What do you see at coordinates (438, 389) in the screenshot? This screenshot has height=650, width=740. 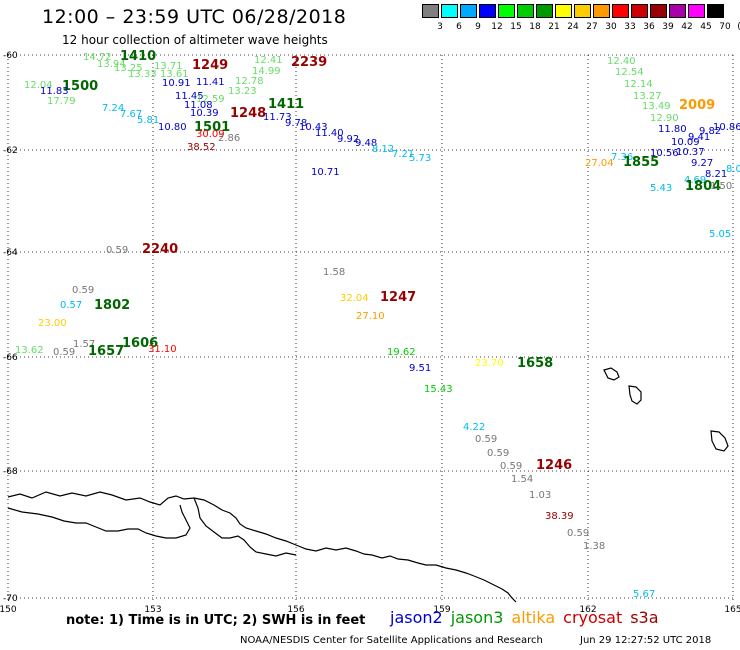 I see `wave-height-label: 15.43` at bounding box center [438, 389].